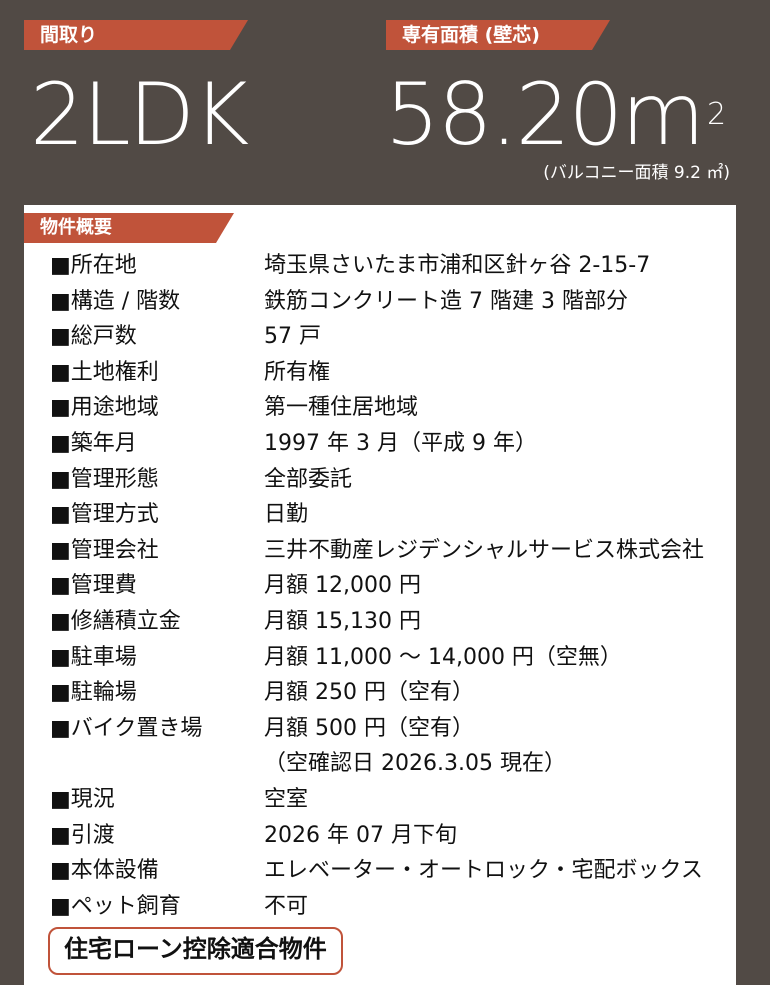  What do you see at coordinates (185, 337) in the screenshot?
I see `overview-row: ■総戸数 57 戸` at bounding box center [185, 337].